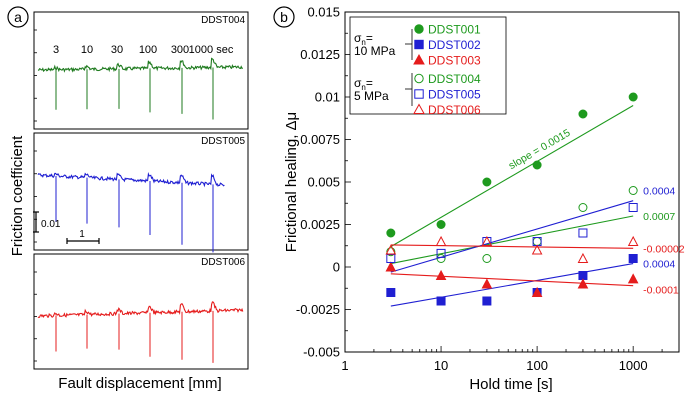 The height and width of the screenshot is (400, 687). Describe the element at coordinates (211, 50) in the screenshot. I see `hold-time-label: 1000 sec` at that location.